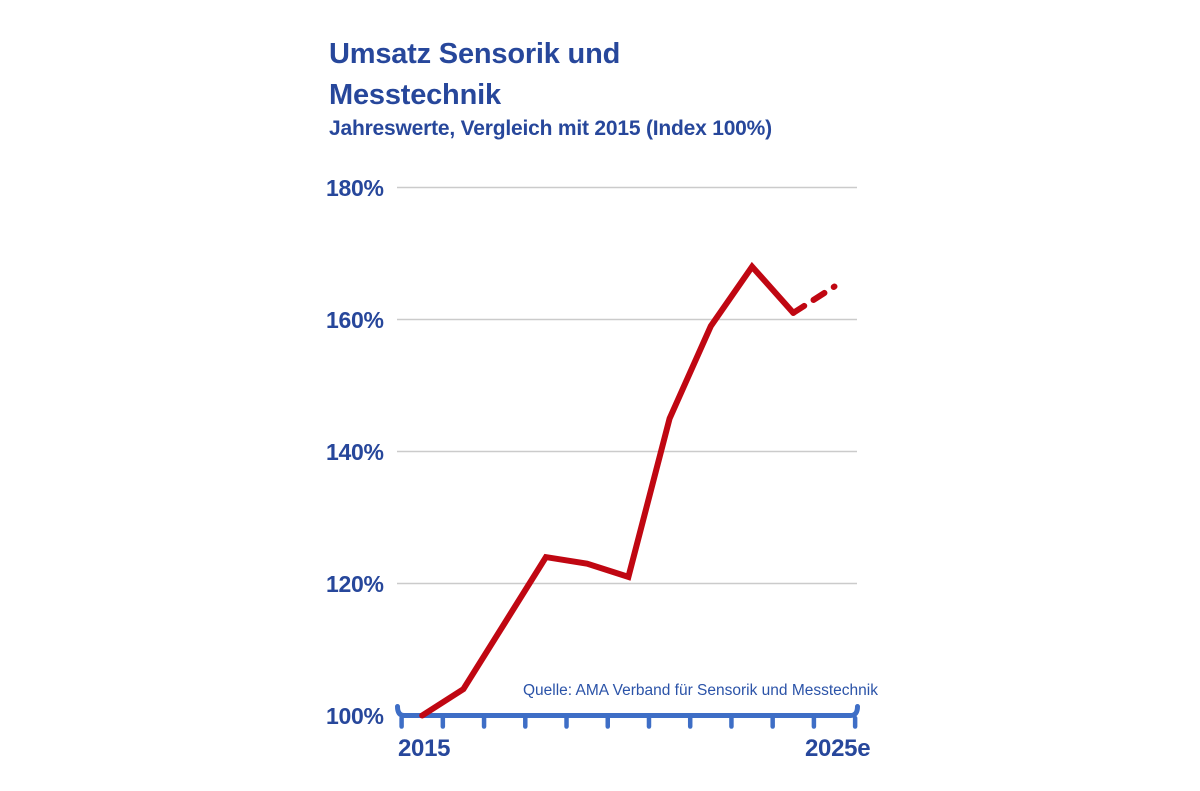 The height and width of the screenshot is (791, 1200). I want to click on revenue-line-forecast-dashed, so click(814, 299).